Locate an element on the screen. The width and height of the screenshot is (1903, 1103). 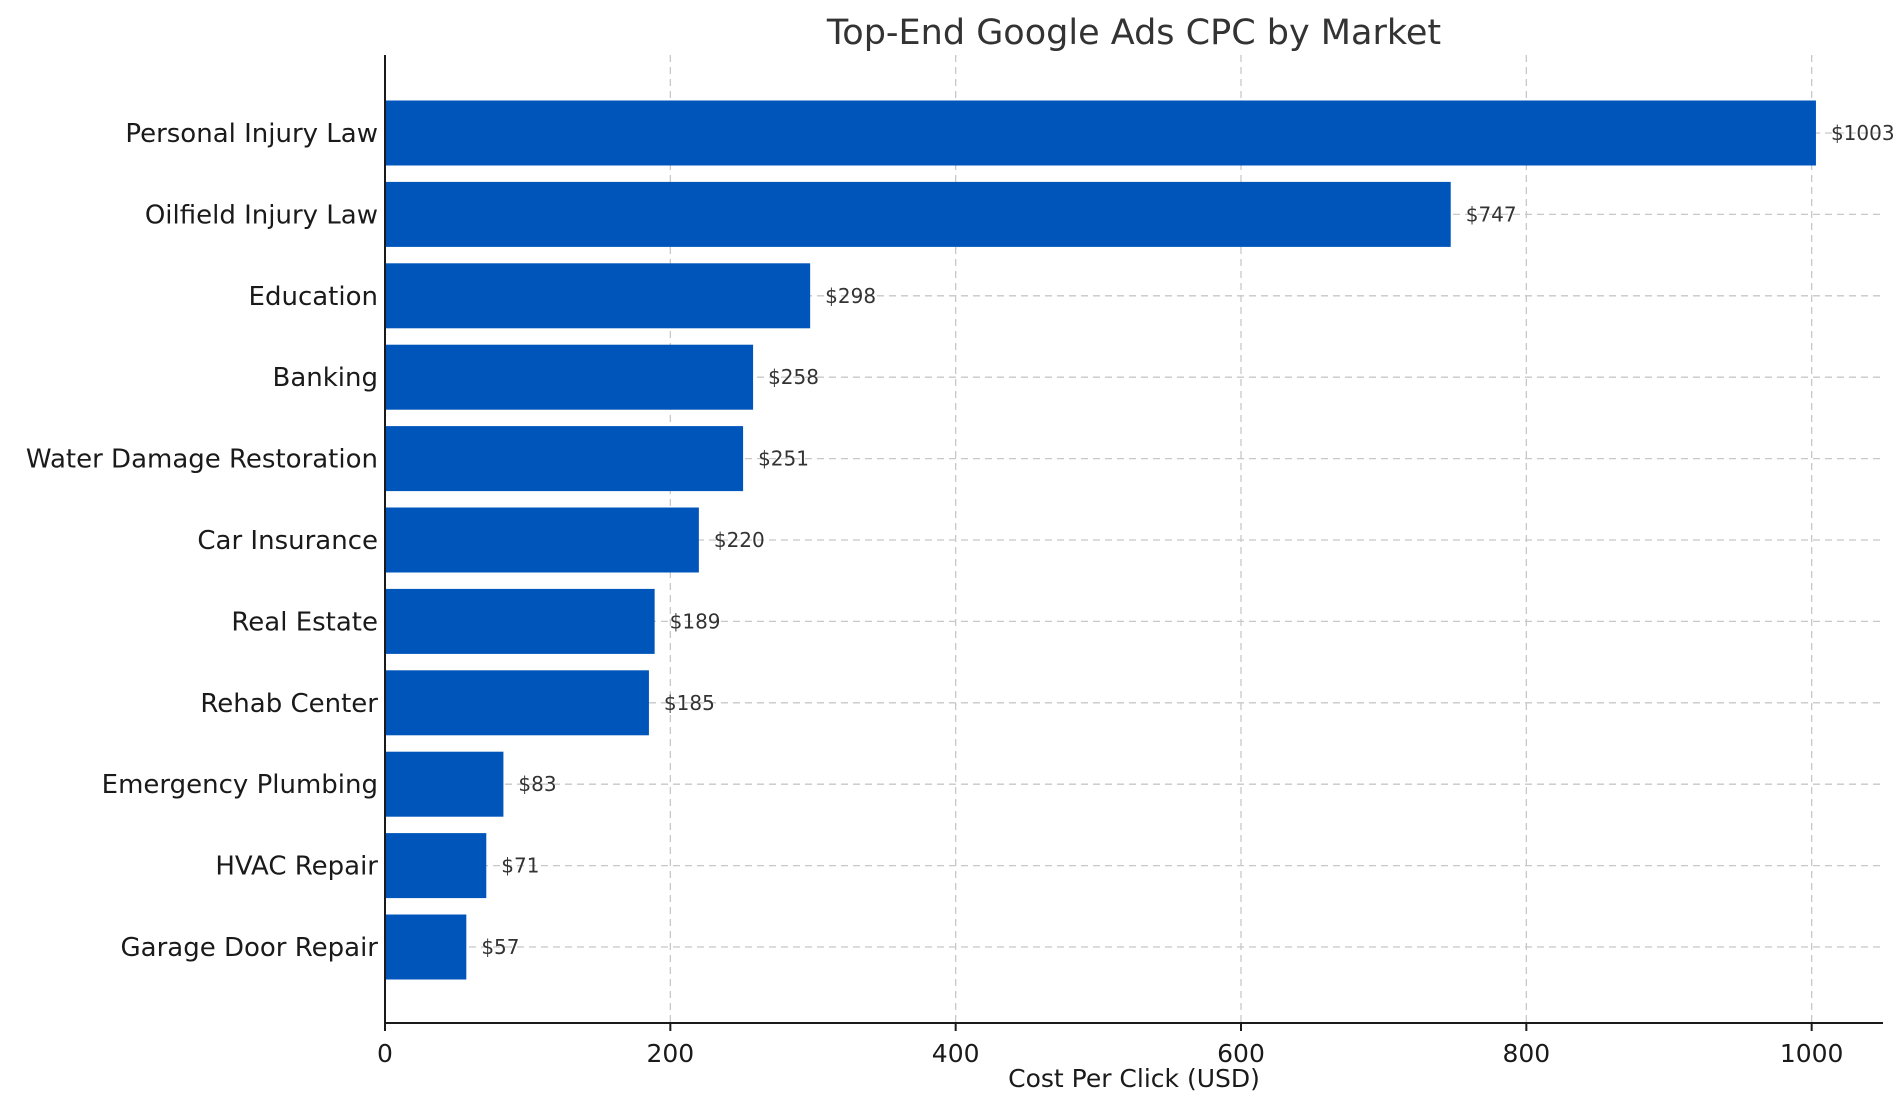
data-label: $83 is located at coordinates (537, 784).